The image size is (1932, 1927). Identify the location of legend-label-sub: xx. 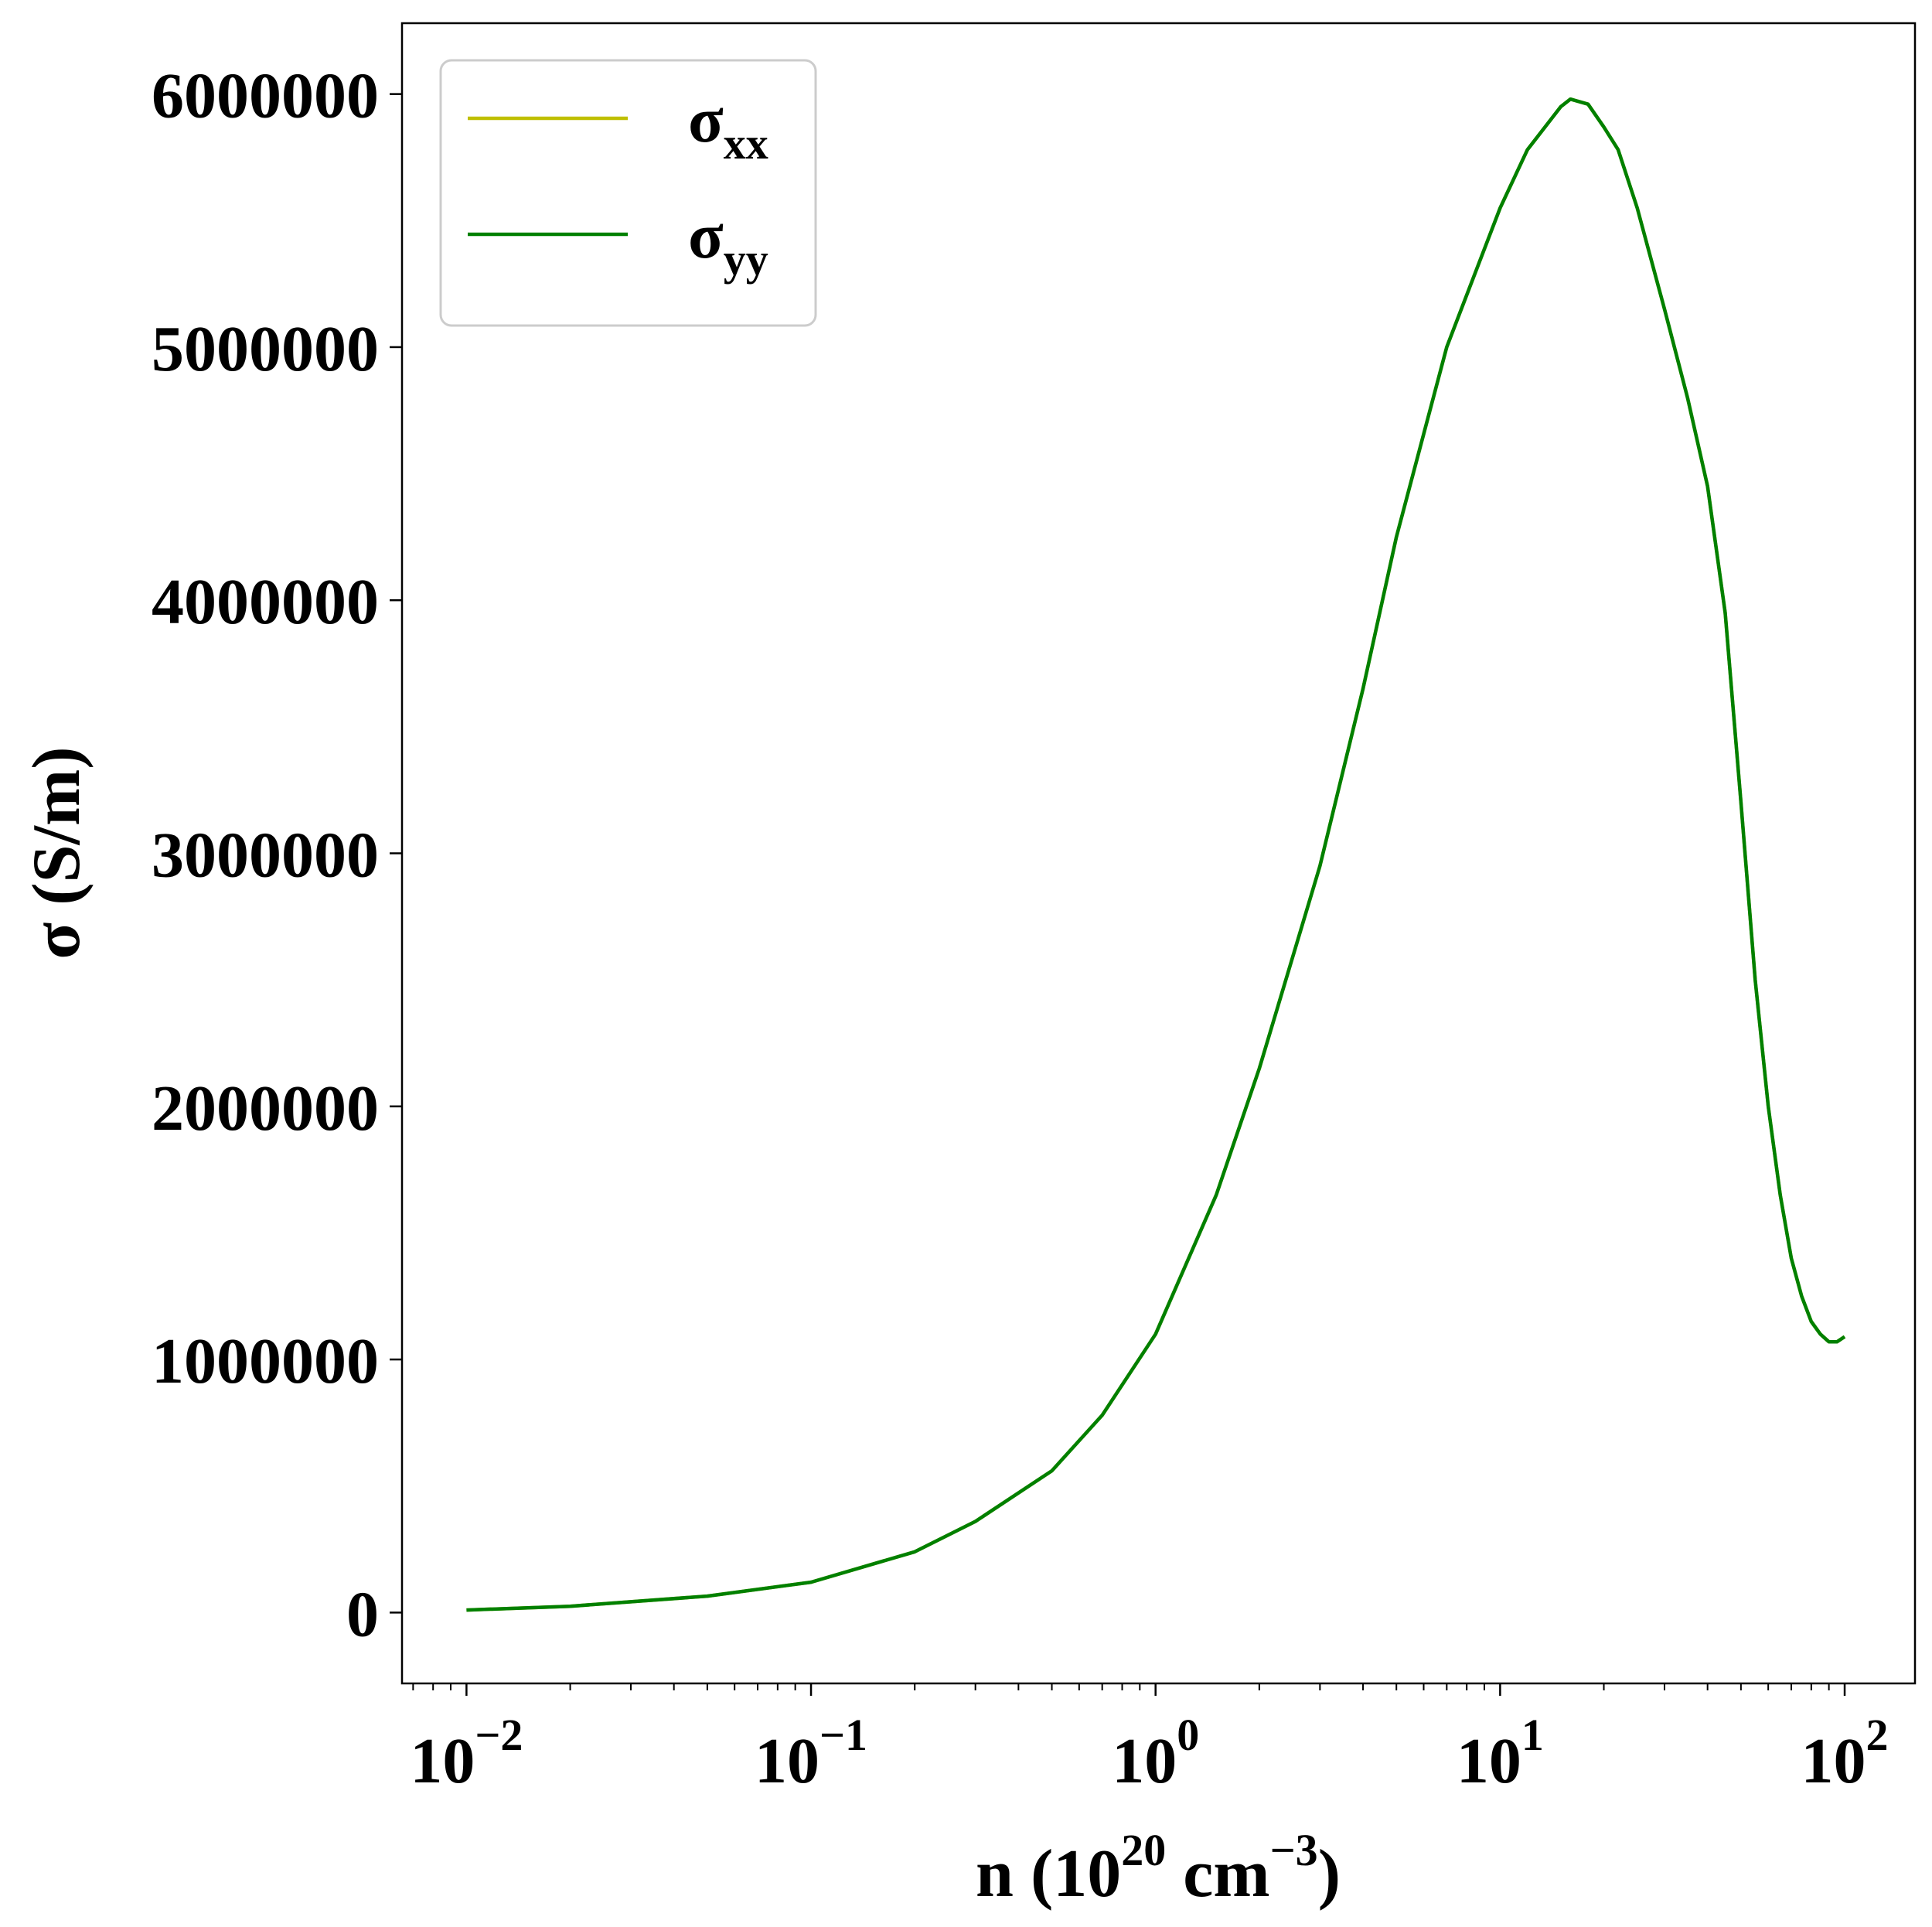
(746, 143).